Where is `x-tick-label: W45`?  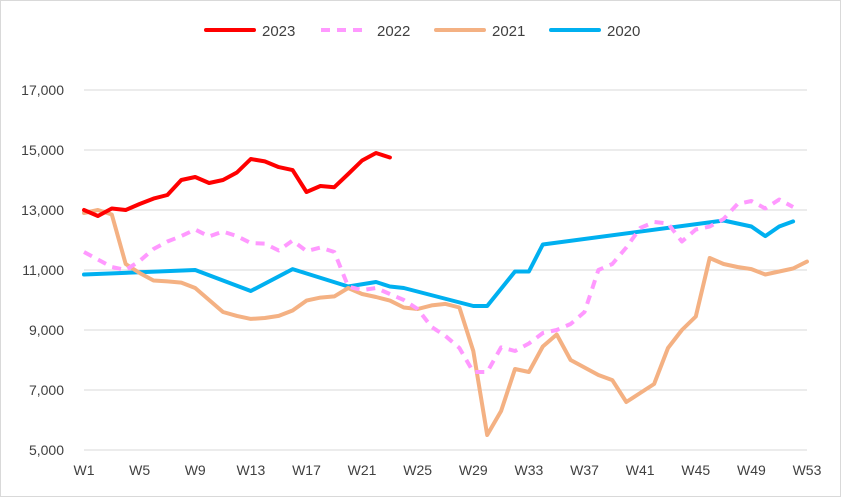
x-tick-label: W45 is located at coordinates (695, 470).